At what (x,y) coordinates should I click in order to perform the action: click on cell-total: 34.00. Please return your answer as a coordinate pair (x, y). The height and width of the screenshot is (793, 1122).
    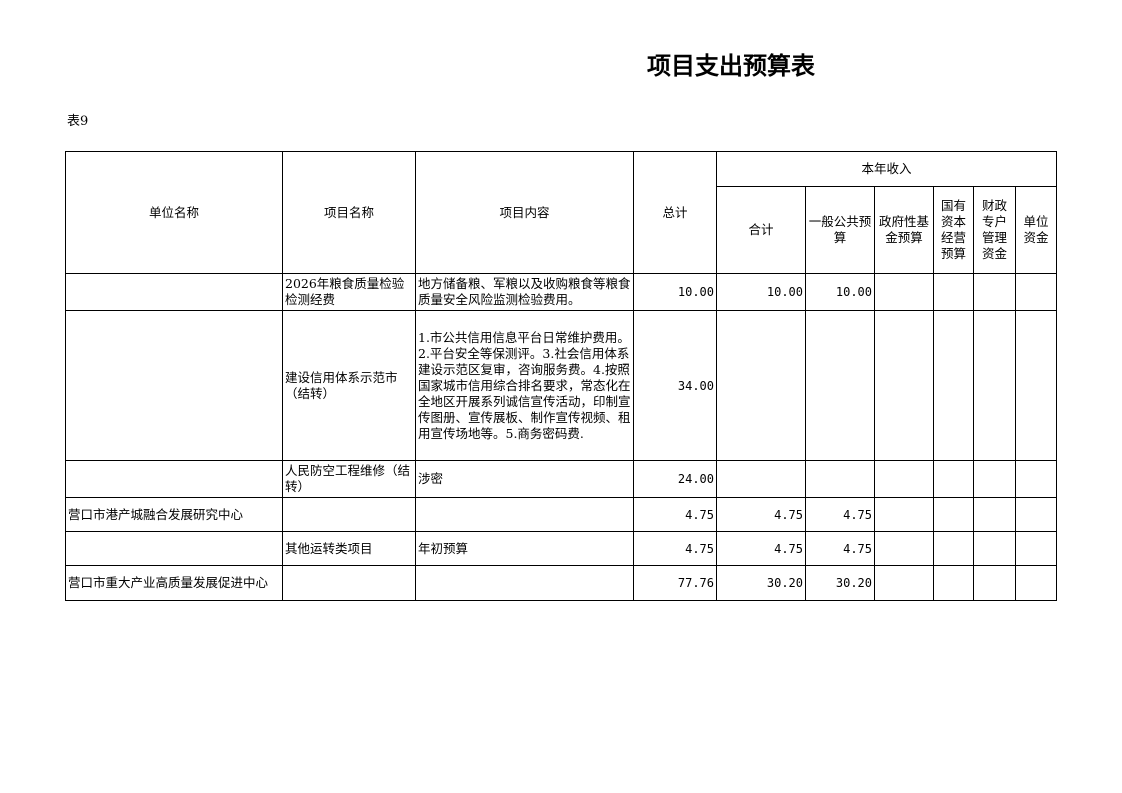
    Looking at the image, I should click on (675, 385).